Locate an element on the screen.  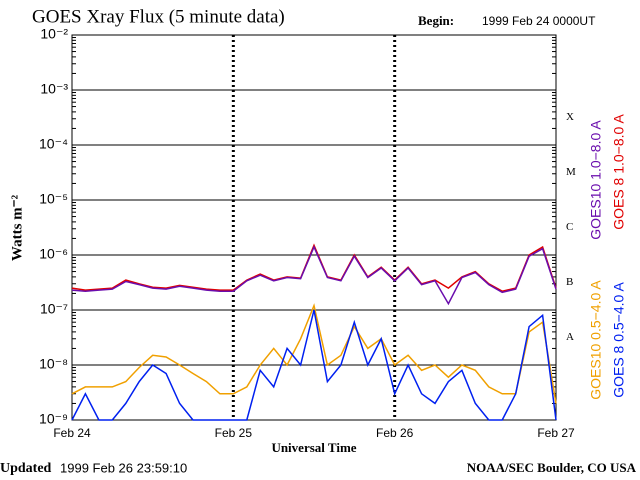
begin-date: 1999 Feb 24 0000UT is located at coordinates (539, 21).